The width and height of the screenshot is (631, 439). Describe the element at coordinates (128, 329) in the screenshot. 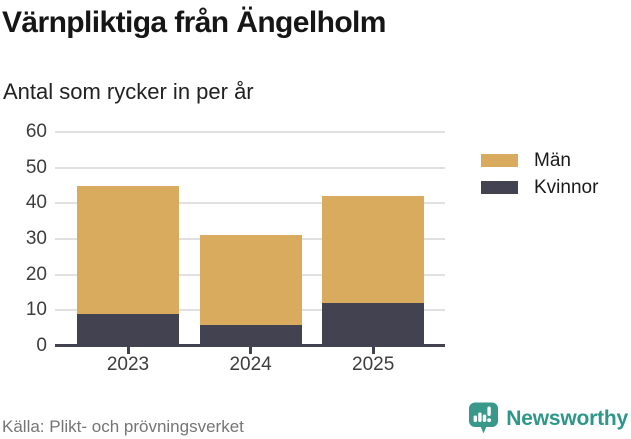

I see `bar-segment-kvinnor-2023` at that location.